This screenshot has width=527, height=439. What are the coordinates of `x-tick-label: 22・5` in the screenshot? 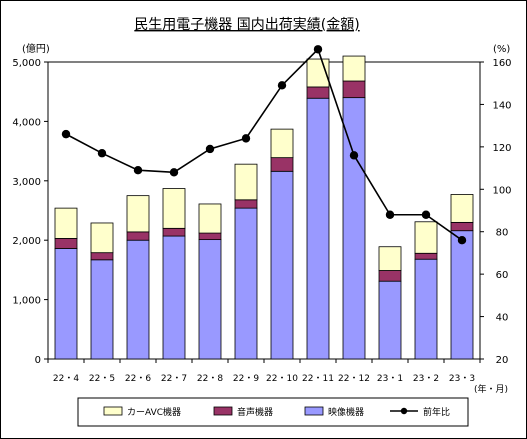 It's located at (102, 379).